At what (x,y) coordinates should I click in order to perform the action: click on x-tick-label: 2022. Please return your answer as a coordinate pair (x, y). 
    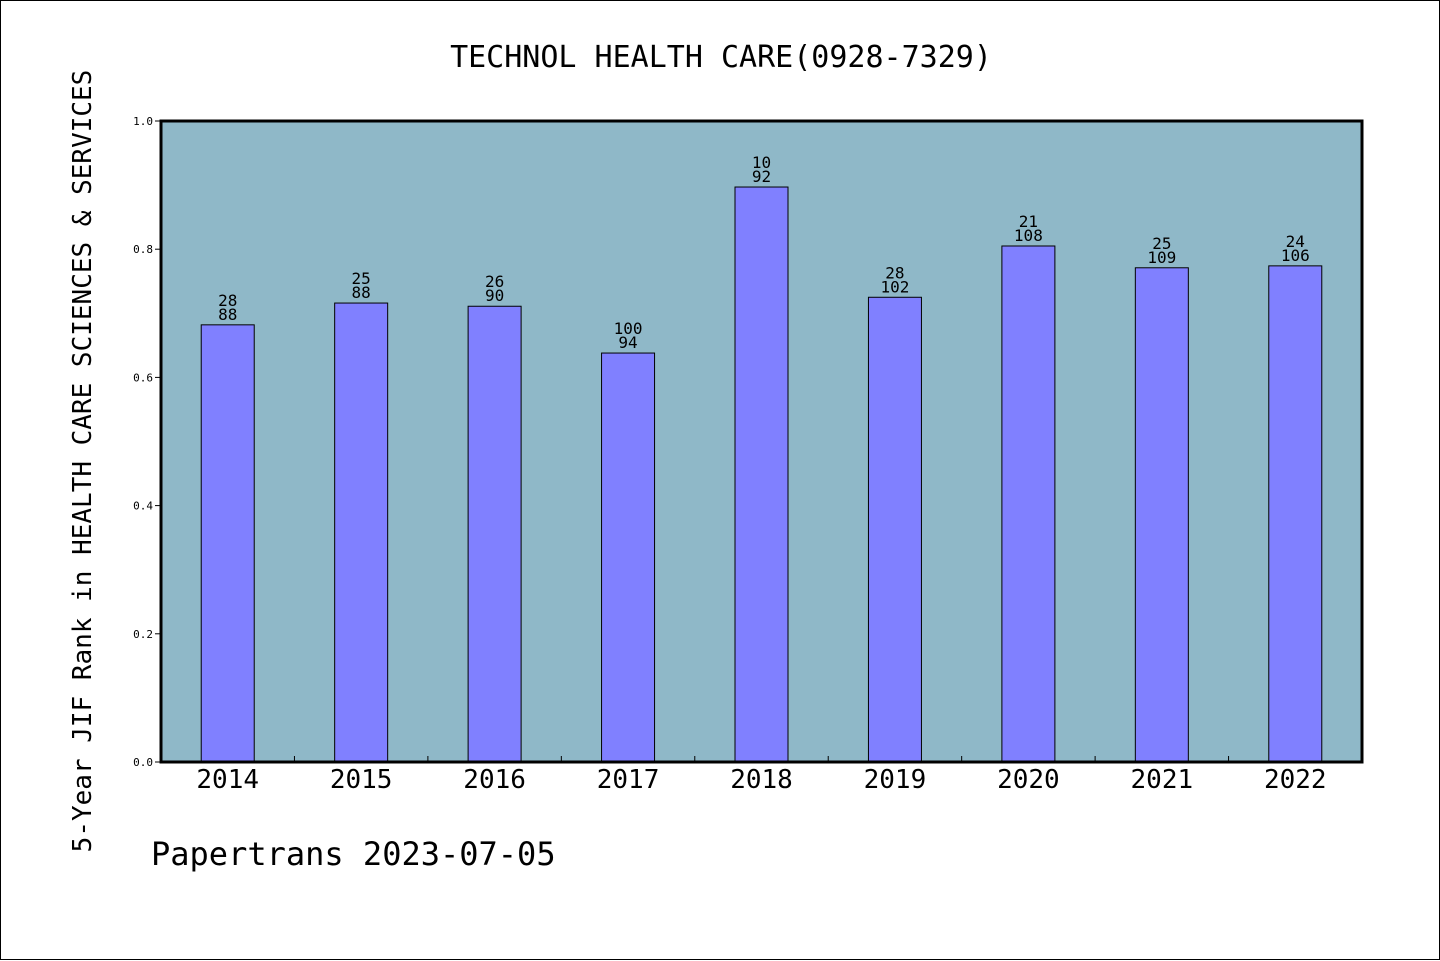
    Looking at the image, I should click on (1295, 780).